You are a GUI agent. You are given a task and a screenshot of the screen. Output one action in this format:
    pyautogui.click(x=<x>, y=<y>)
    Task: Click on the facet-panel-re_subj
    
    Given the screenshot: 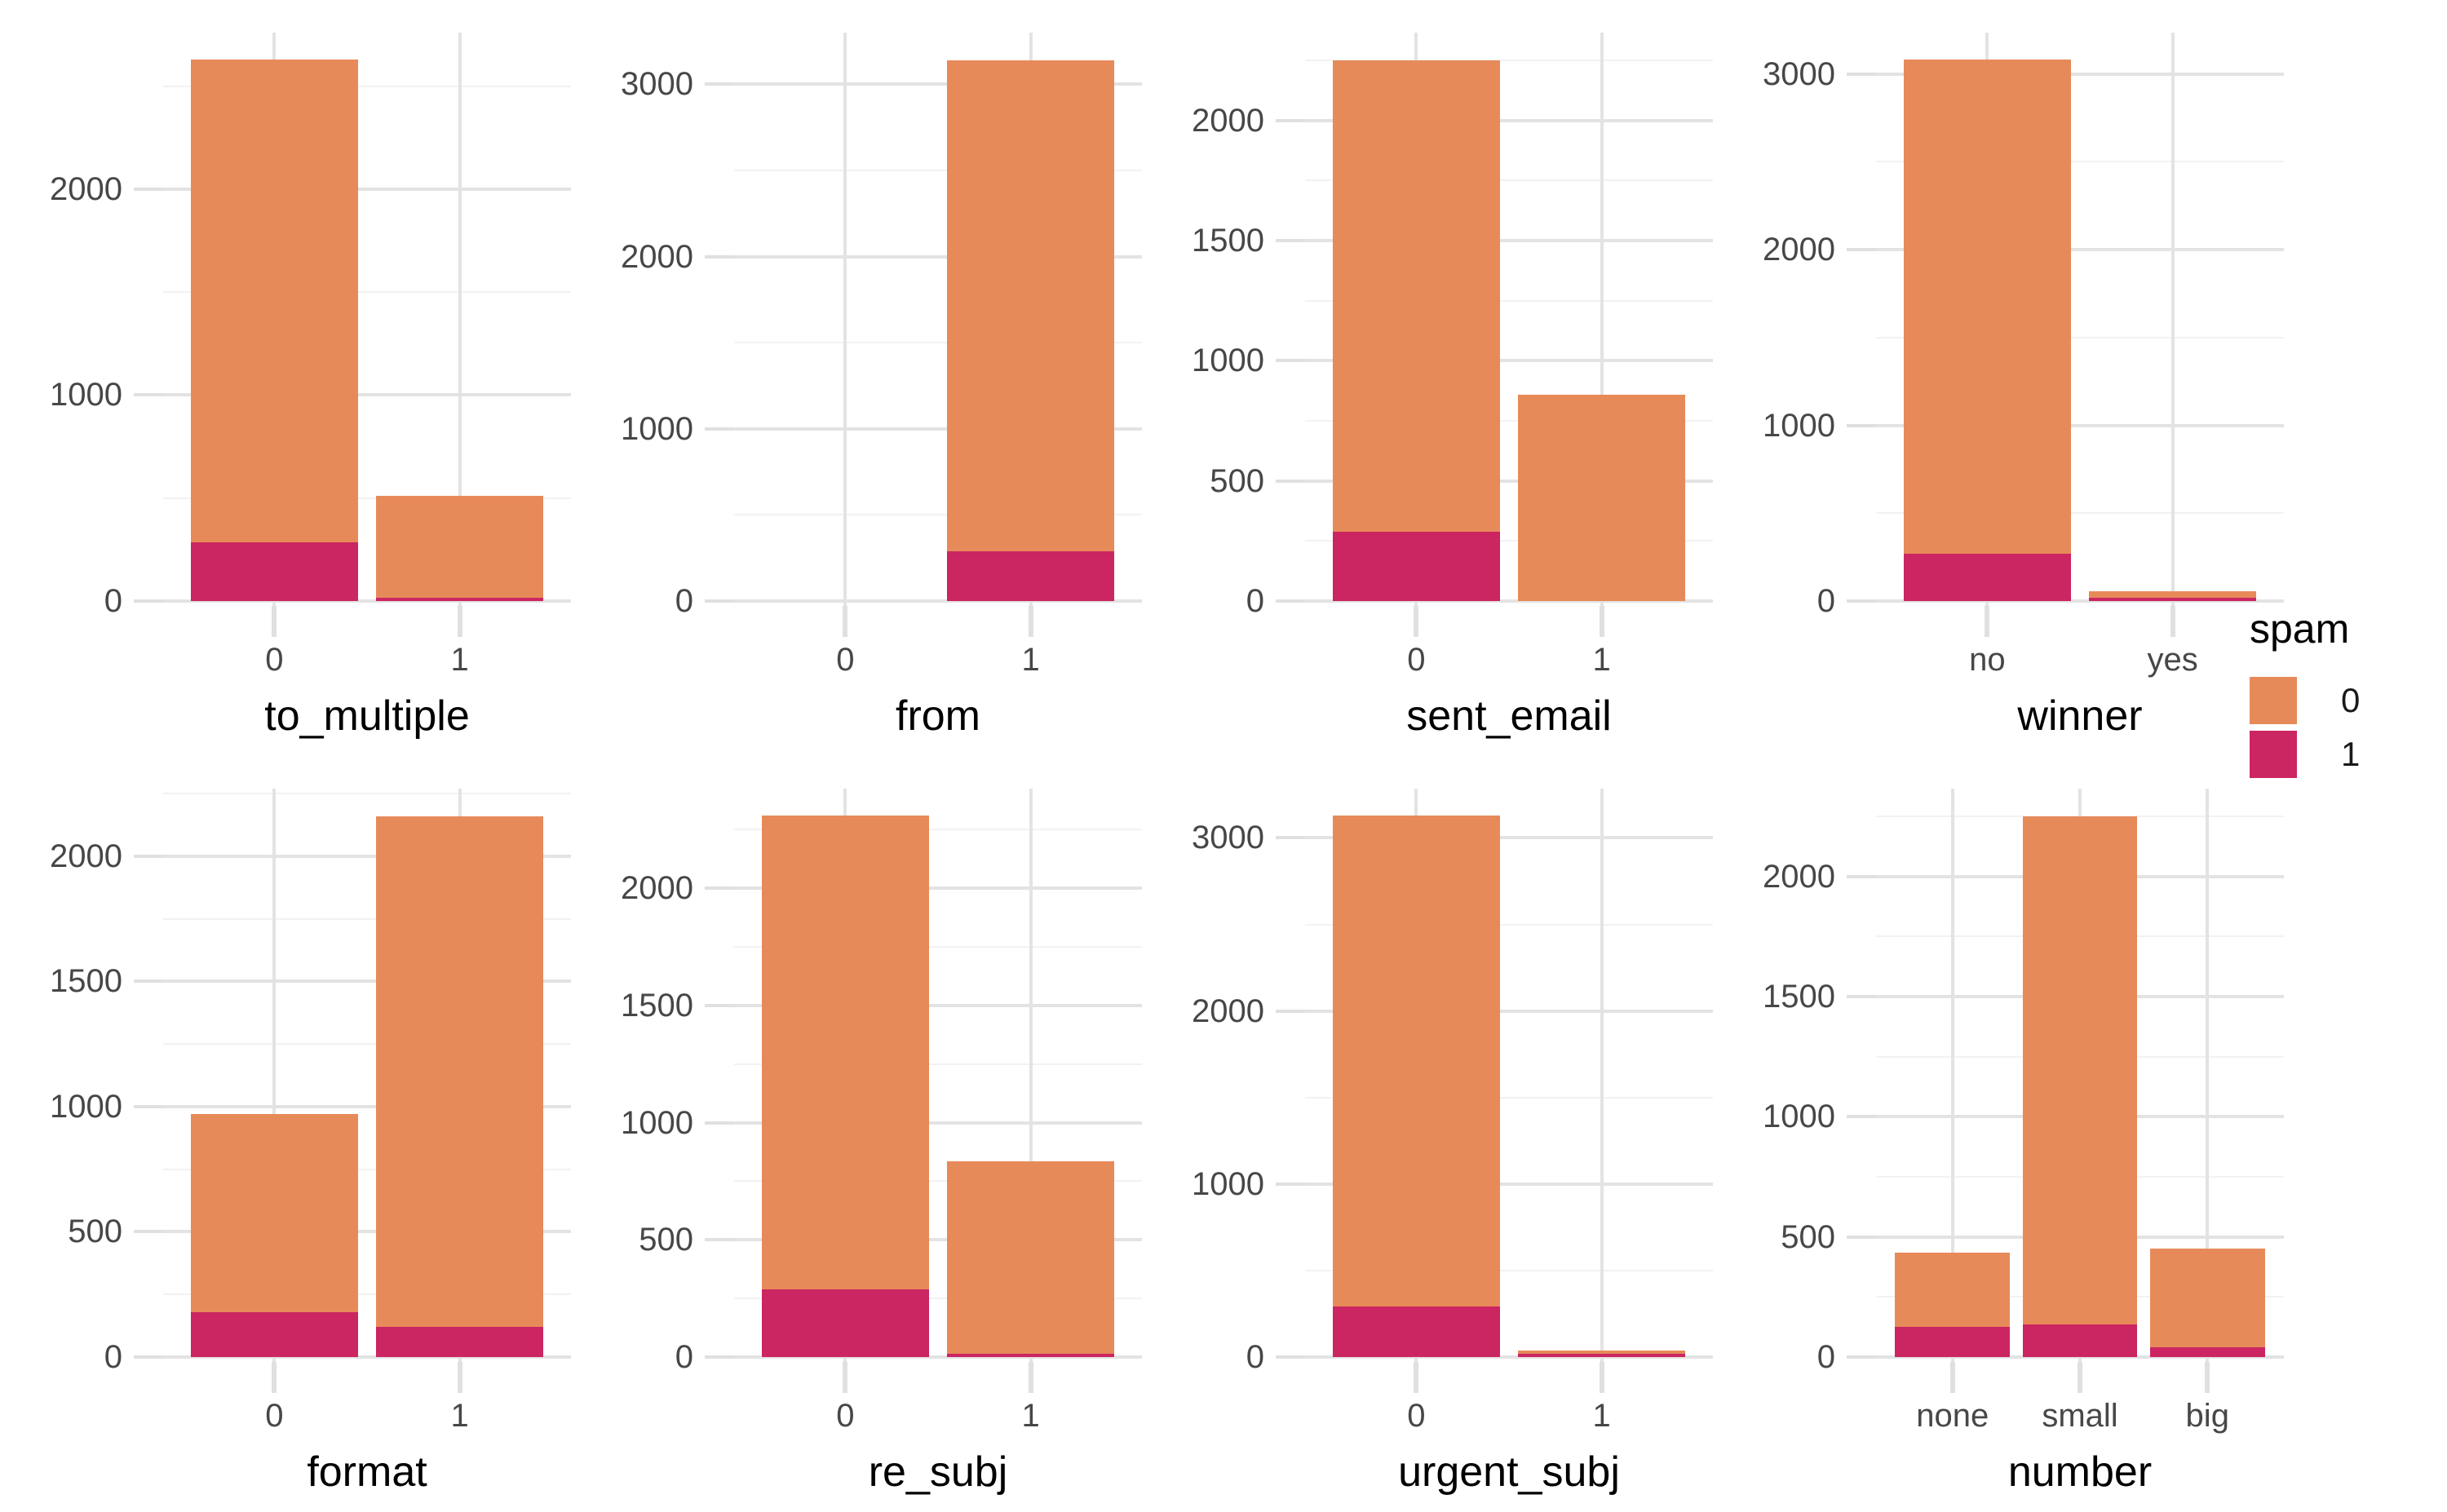 What is the action you would take?
    pyautogui.click(x=938, y=1091)
    